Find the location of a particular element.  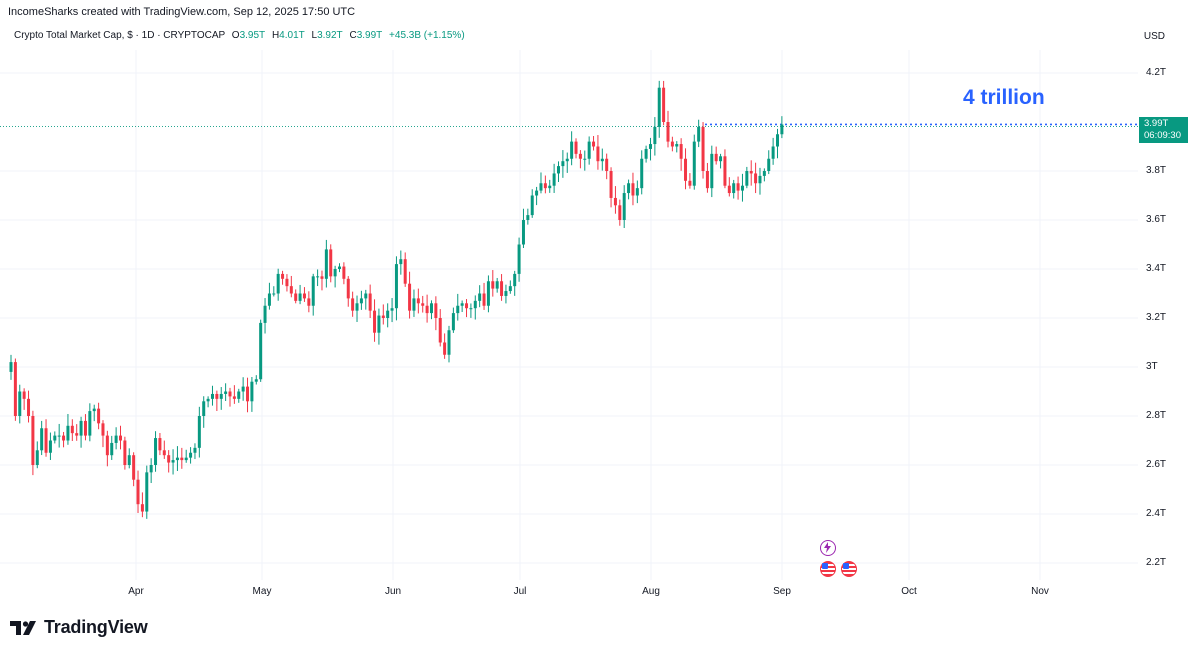

tradingview-logo: TradingView is located at coordinates (79, 627).